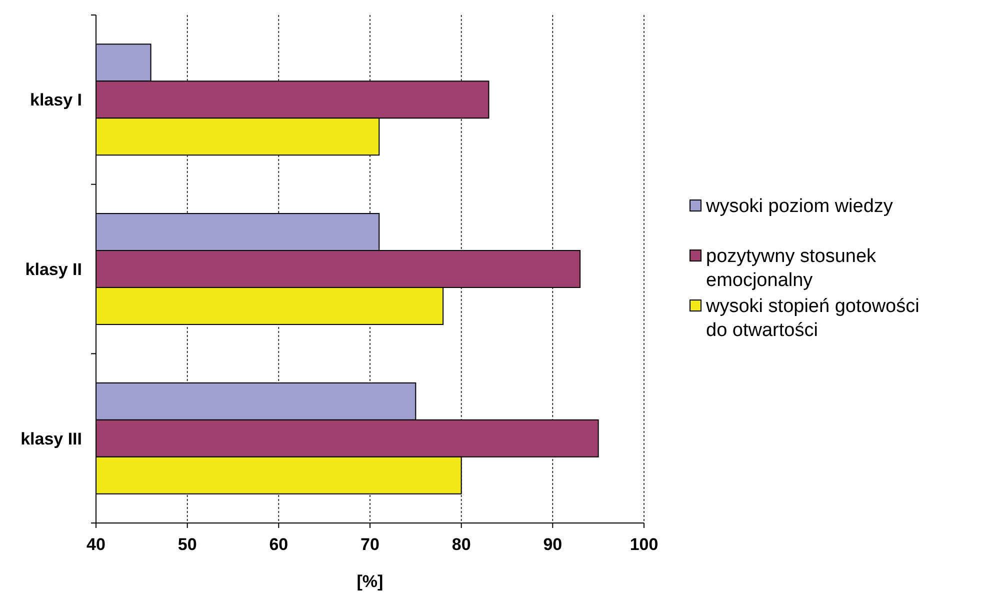 The image size is (986, 593). Describe the element at coordinates (96, 544) in the screenshot. I see `x-tick-label: 40` at that location.